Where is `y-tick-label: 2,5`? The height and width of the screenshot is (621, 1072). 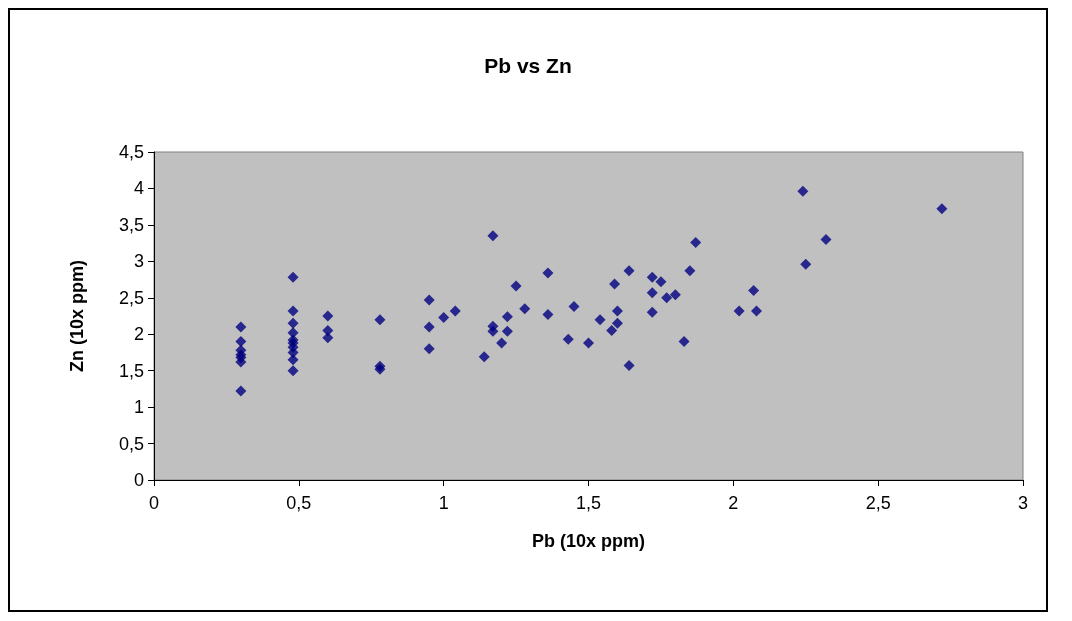 y-tick-label: 2,5 is located at coordinates (131, 297).